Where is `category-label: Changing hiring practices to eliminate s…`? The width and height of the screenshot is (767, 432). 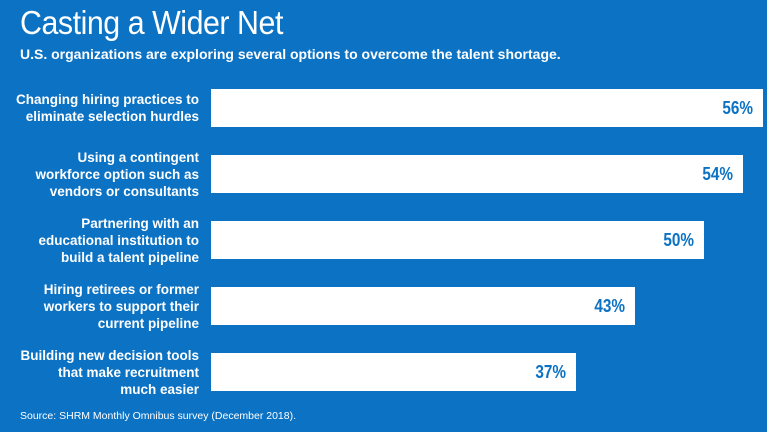
category-label: Changing hiring practices to eliminate s… is located at coordinates (107, 108).